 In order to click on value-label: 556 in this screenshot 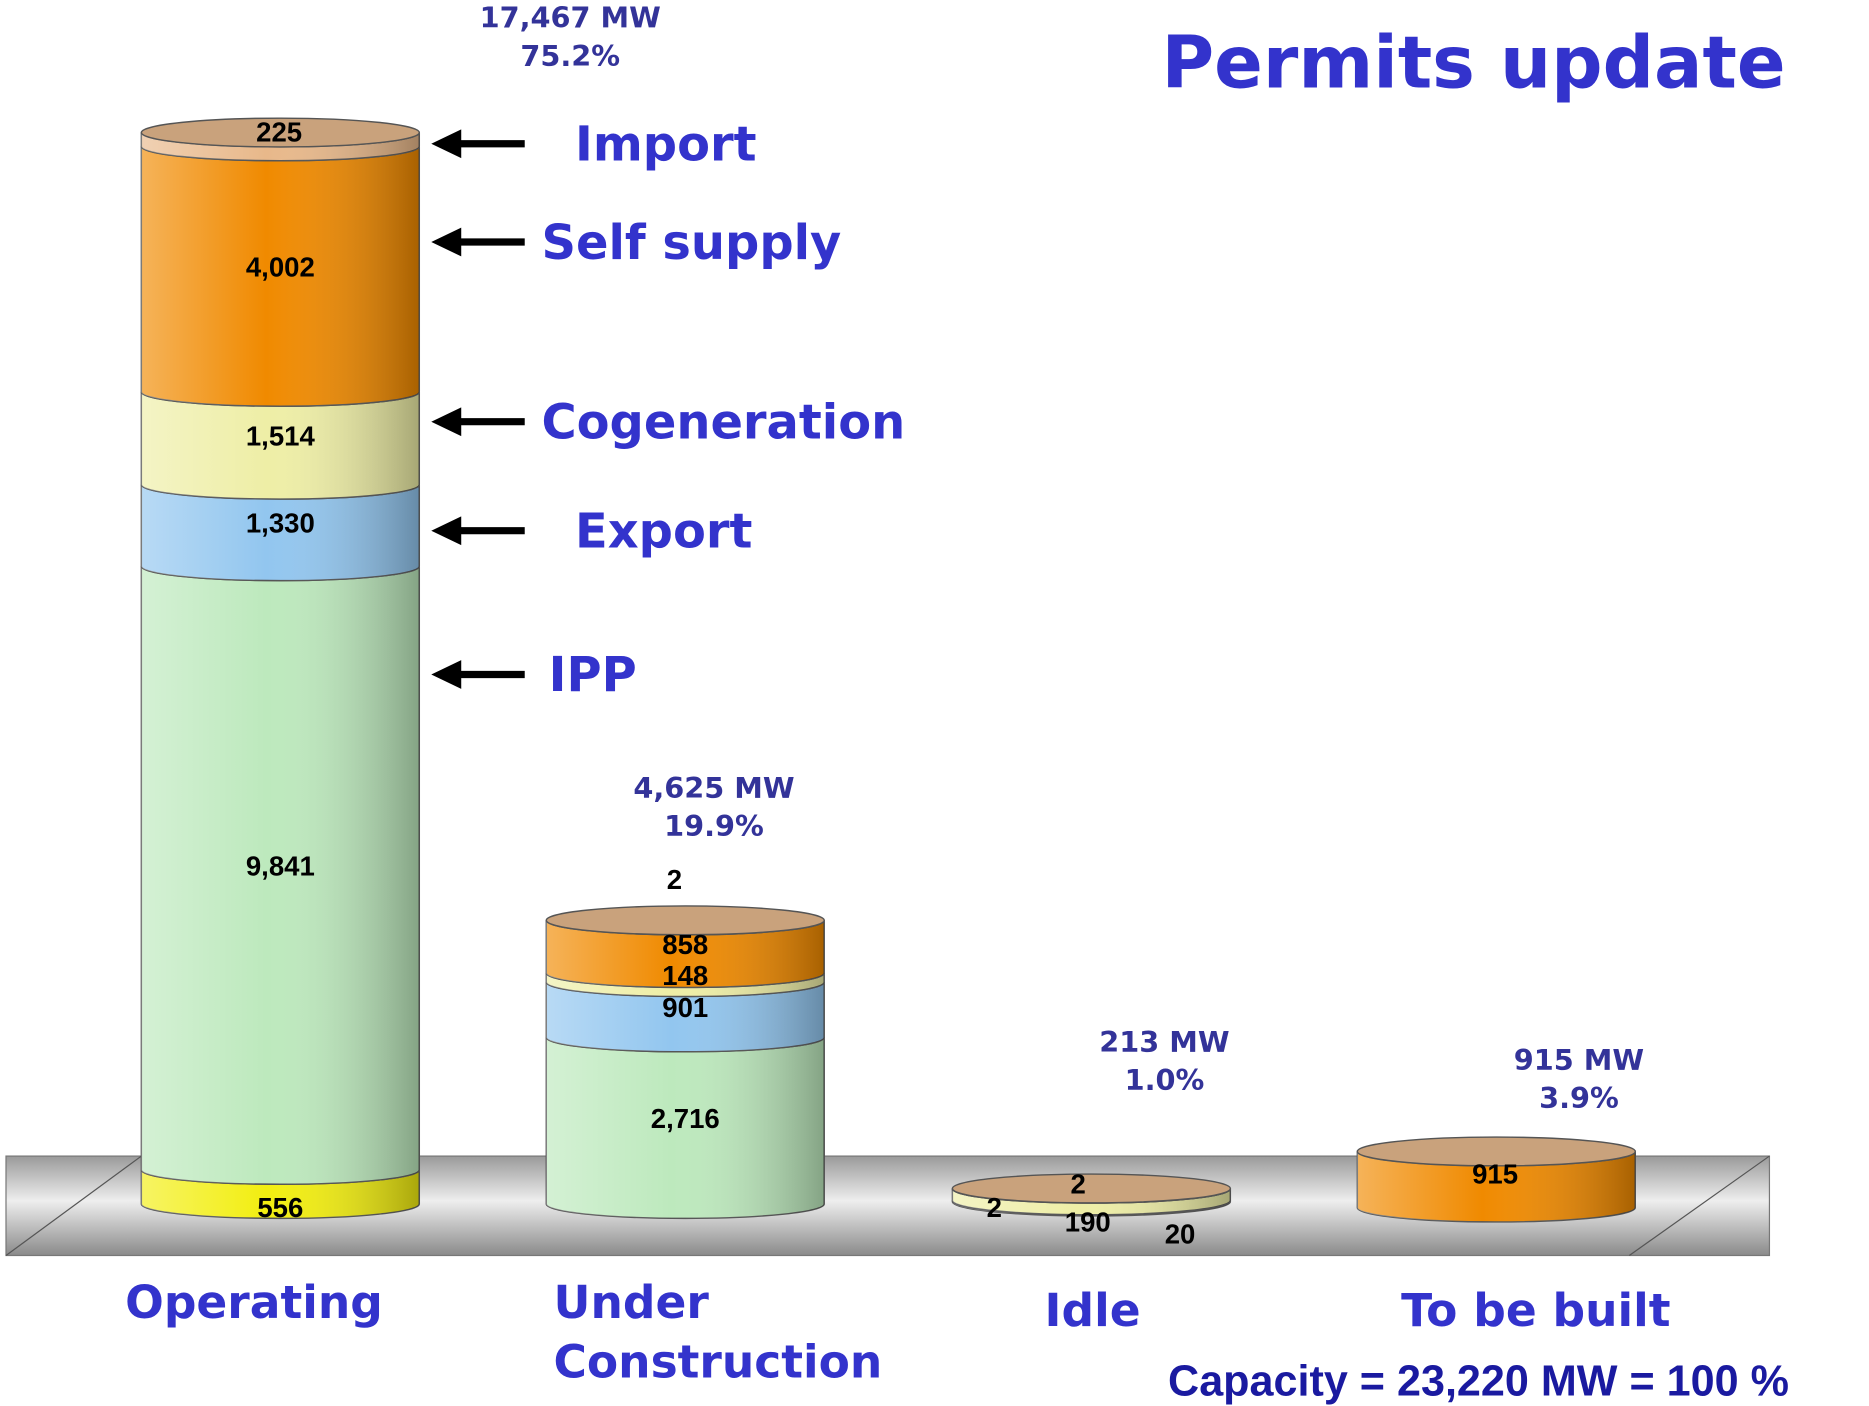, I will do `click(280, 1207)`.